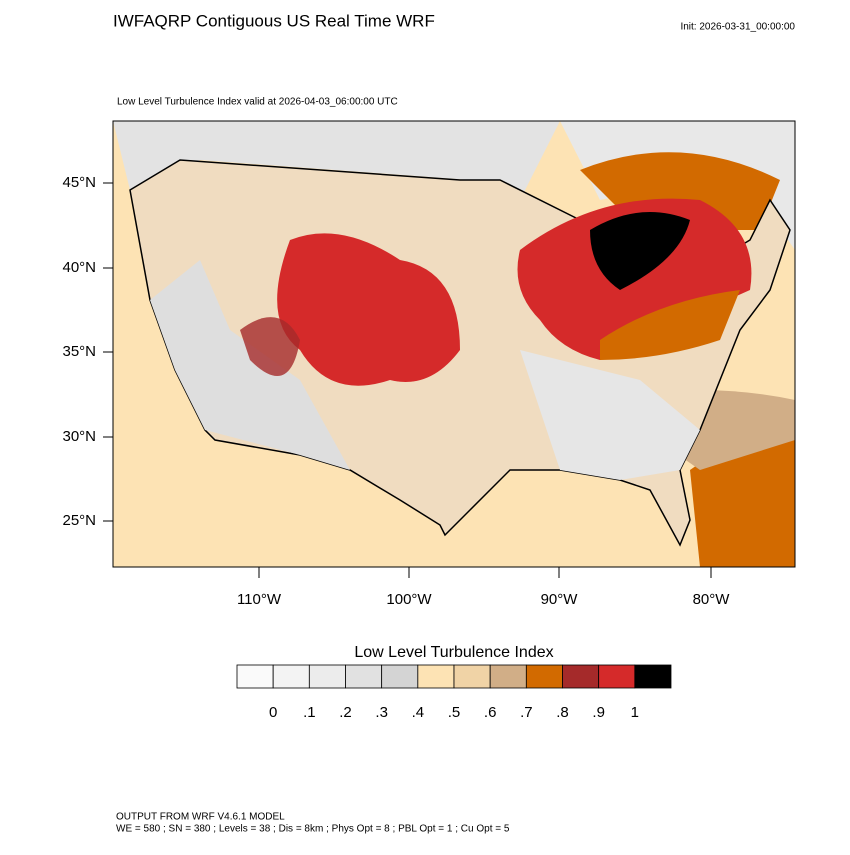 The width and height of the screenshot is (850, 855). Describe the element at coordinates (712, 599) in the screenshot. I see `lon-label: 80°W` at that location.